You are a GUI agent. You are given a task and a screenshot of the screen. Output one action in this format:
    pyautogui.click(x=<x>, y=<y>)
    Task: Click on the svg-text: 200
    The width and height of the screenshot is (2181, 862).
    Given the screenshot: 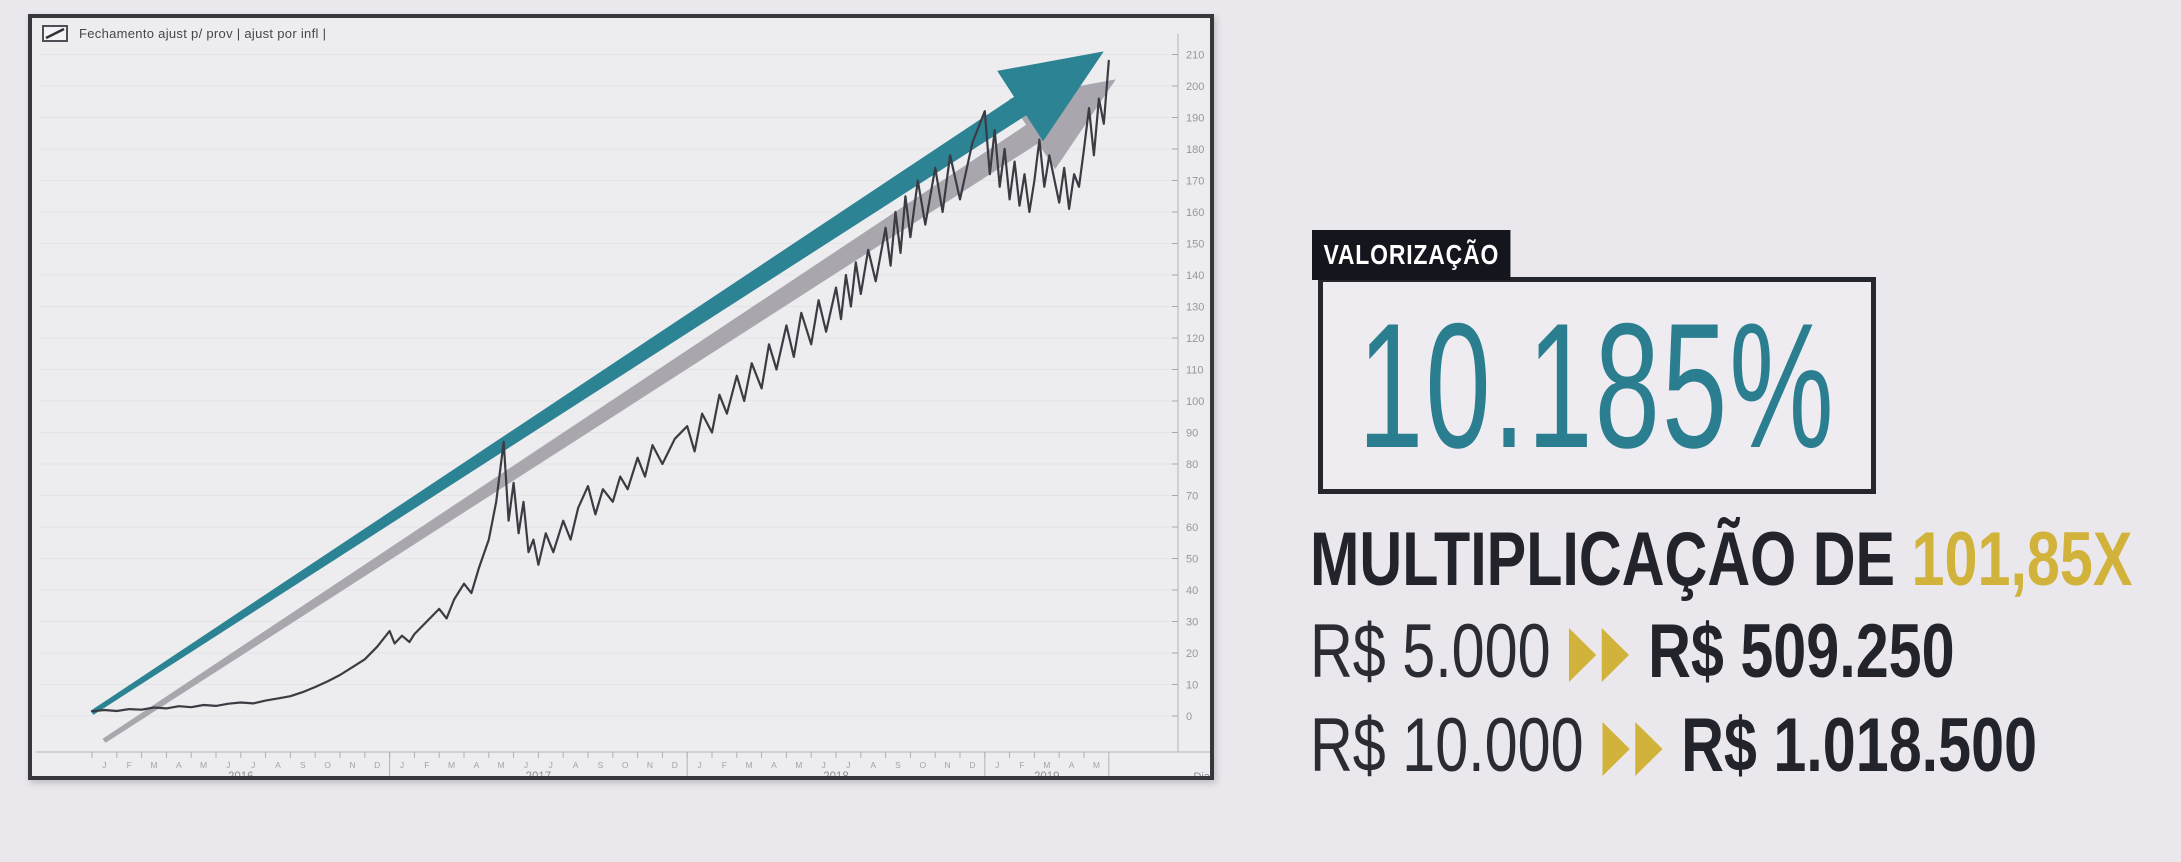 What is the action you would take?
    pyautogui.click(x=1195, y=87)
    